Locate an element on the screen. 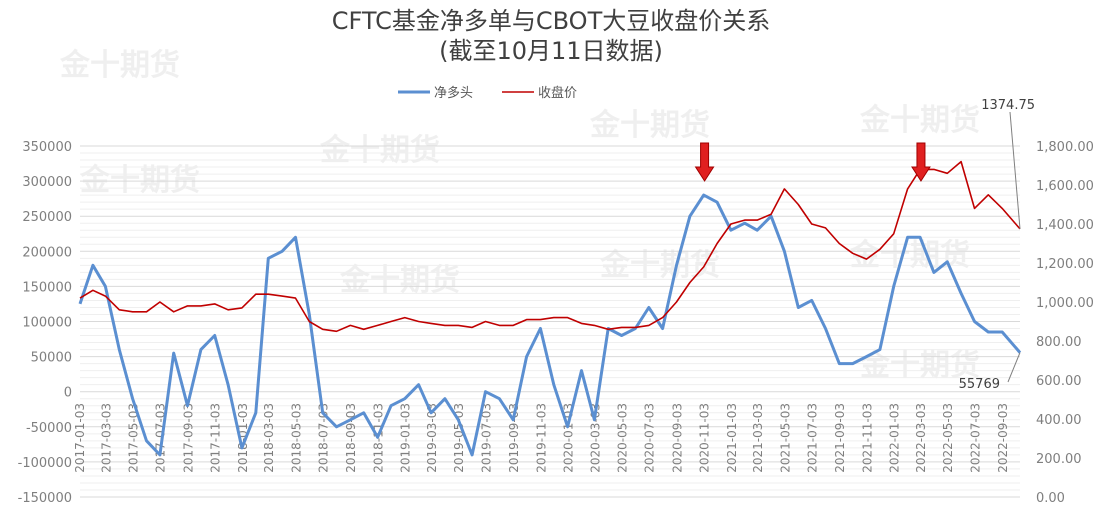 The width and height of the screenshot is (1102, 515). x-tick-label: 2022-05-03 is located at coordinates (948, 438).